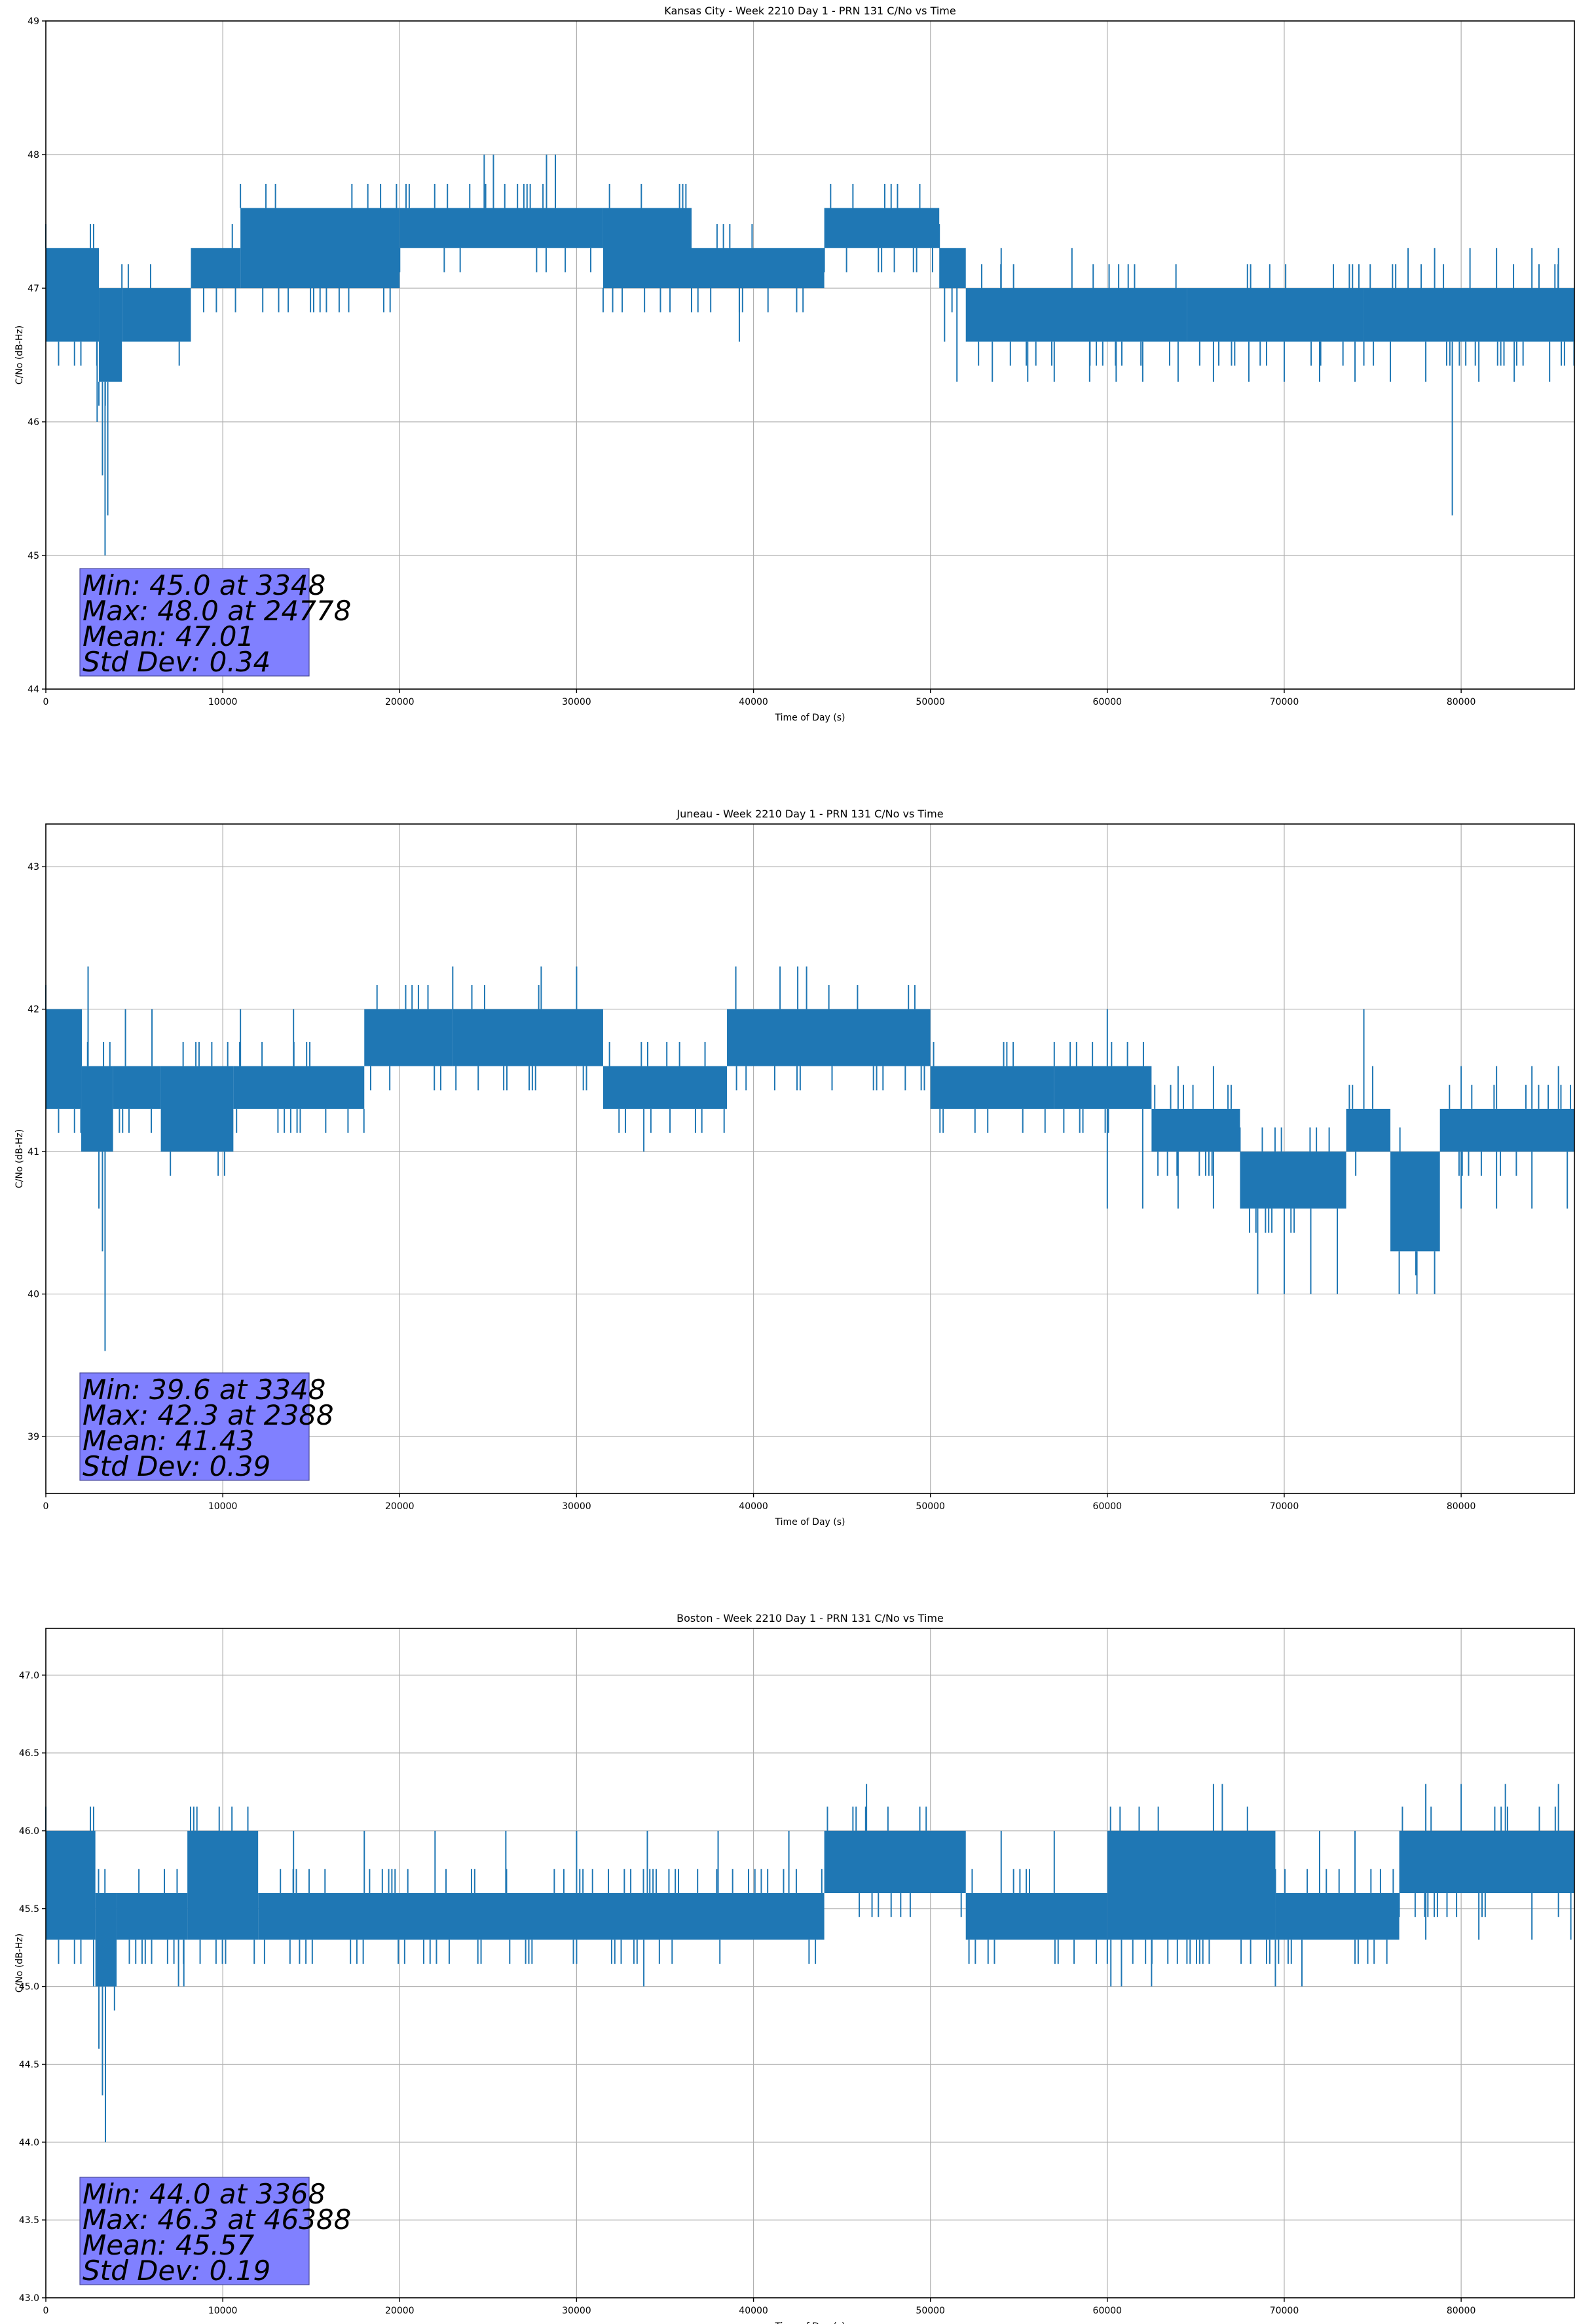 The height and width of the screenshot is (2324, 1577). What do you see at coordinates (33, 689) in the screenshot?
I see `y-tick-label: 44` at bounding box center [33, 689].